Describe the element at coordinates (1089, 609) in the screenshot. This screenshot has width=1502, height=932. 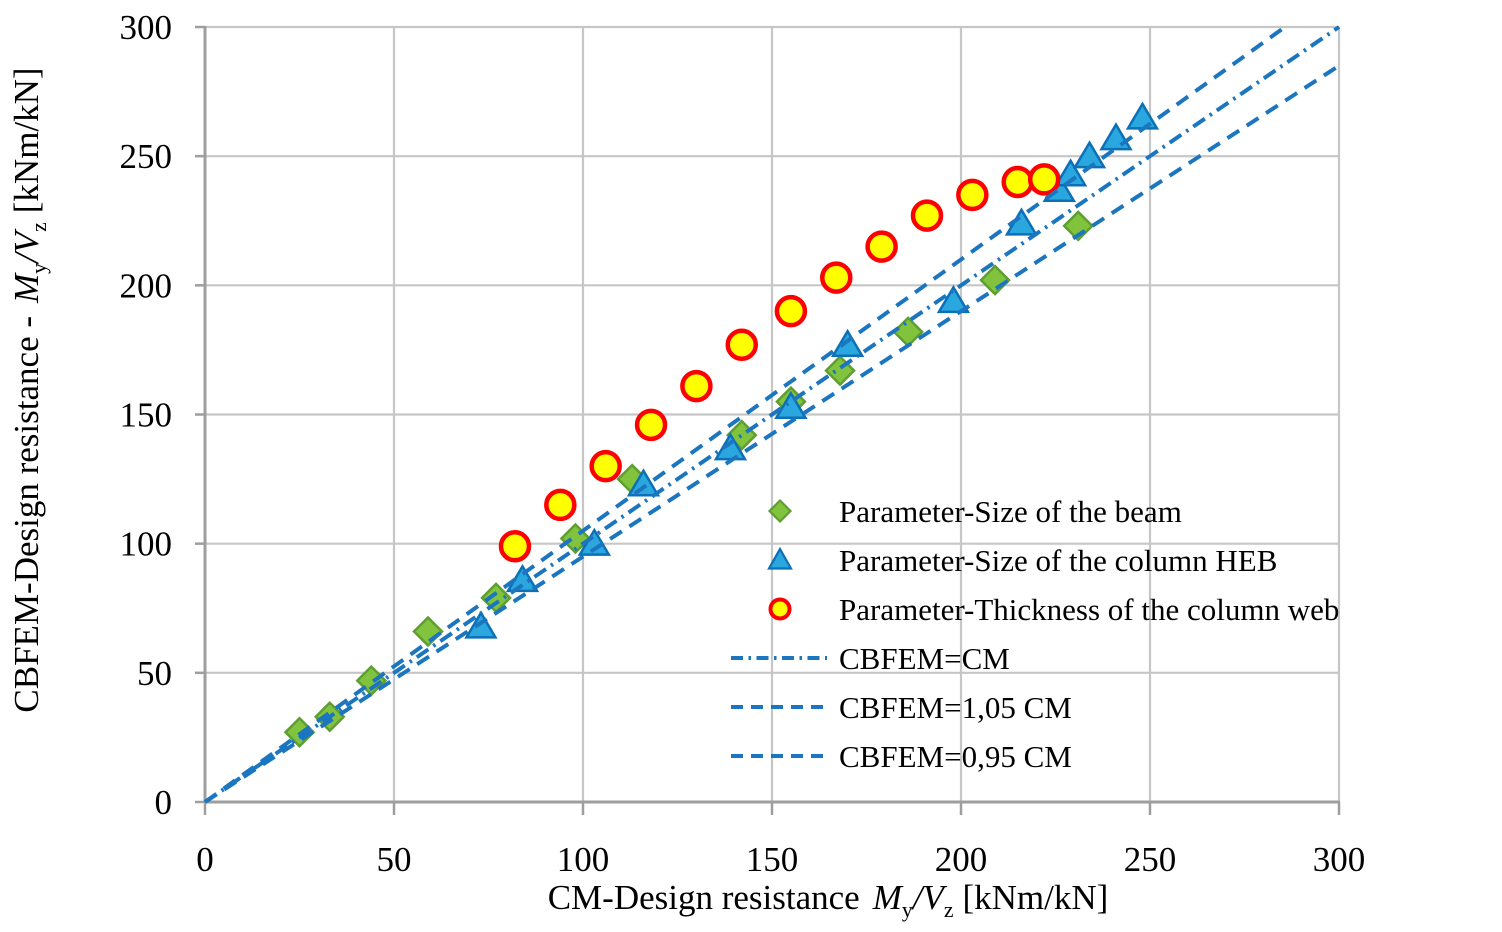
I see `legend-label: Parameter-Thickness of the column web` at that location.